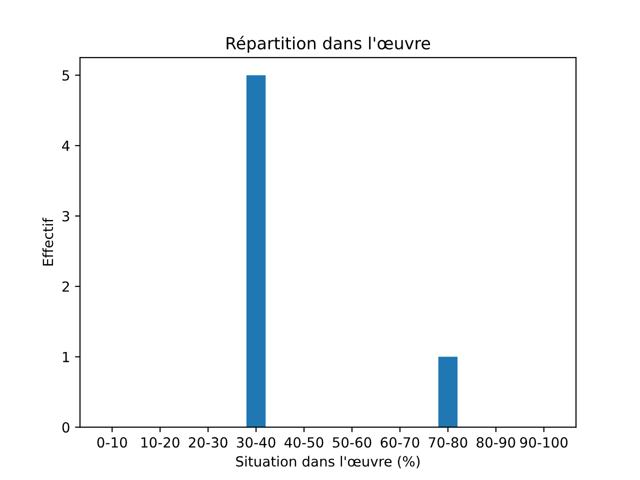 The height and width of the screenshot is (480, 640). Describe the element at coordinates (448, 442) in the screenshot. I see `x-tick-label: 70-80` at that location.